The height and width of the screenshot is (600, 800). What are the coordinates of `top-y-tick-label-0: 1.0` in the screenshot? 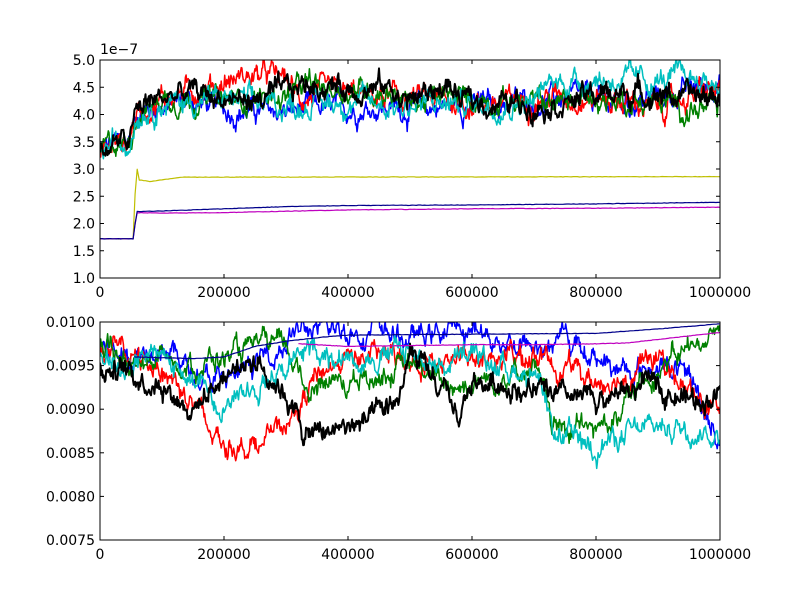 It's located at (84, 279).